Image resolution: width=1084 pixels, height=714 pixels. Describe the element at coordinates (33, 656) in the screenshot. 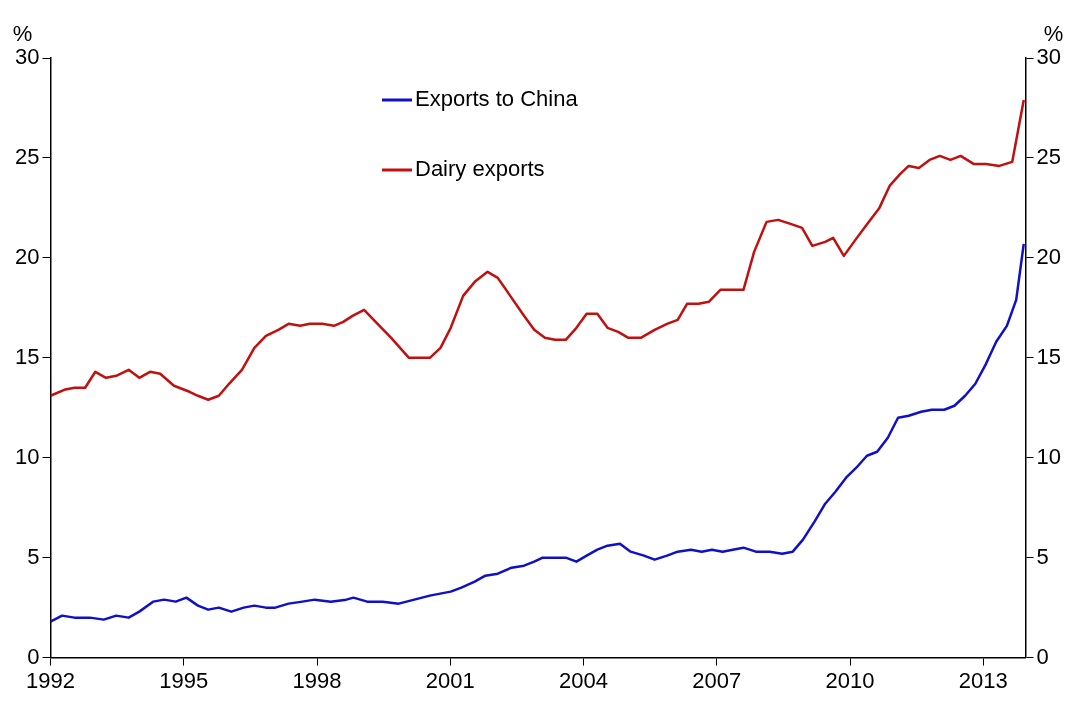

I see `y-tick-label: 0` at that location.